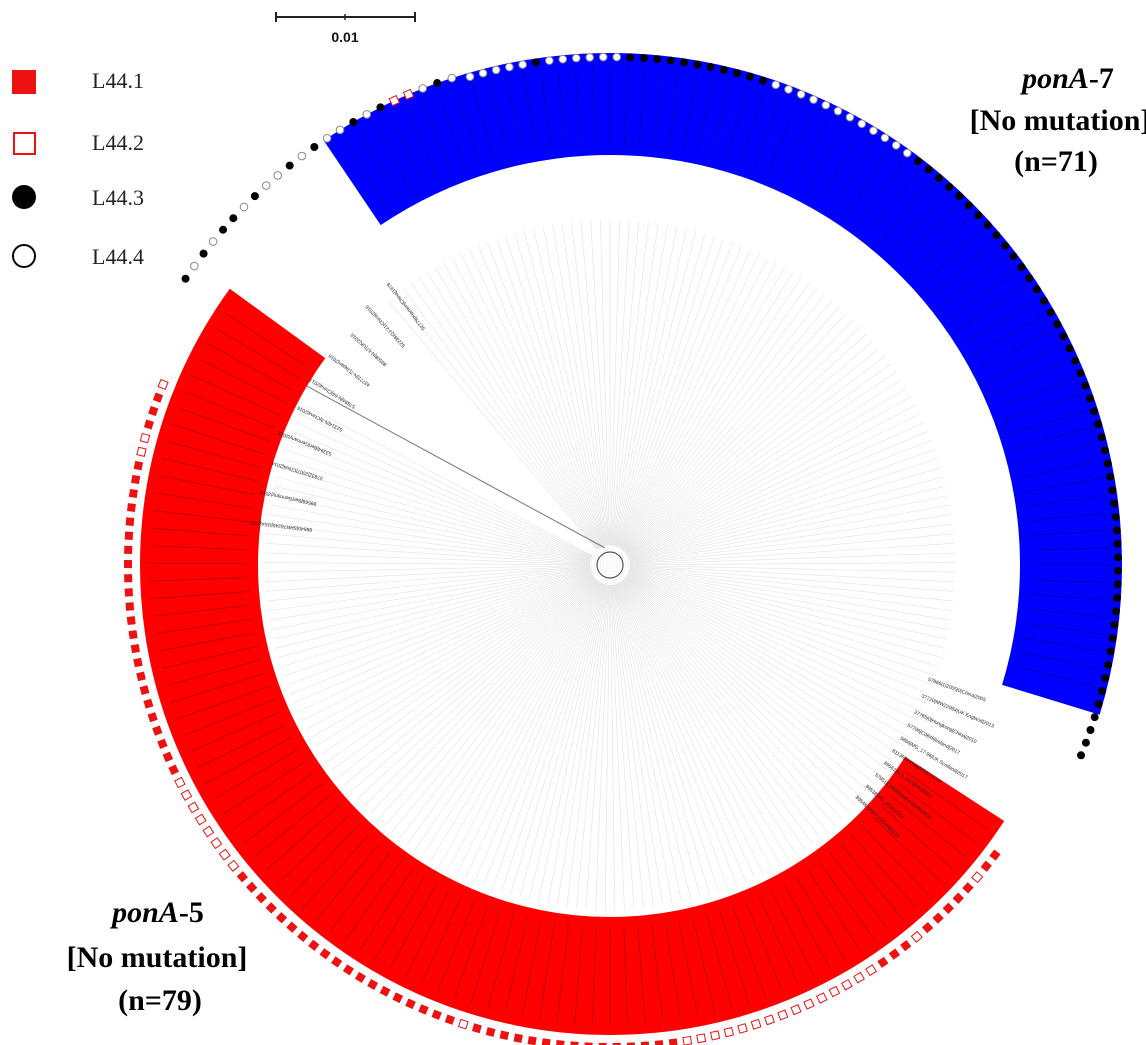  Describe the element at coordinates (118, 80) in the screenshot. I see `legend-label-l44-1: L44.1` at that location.